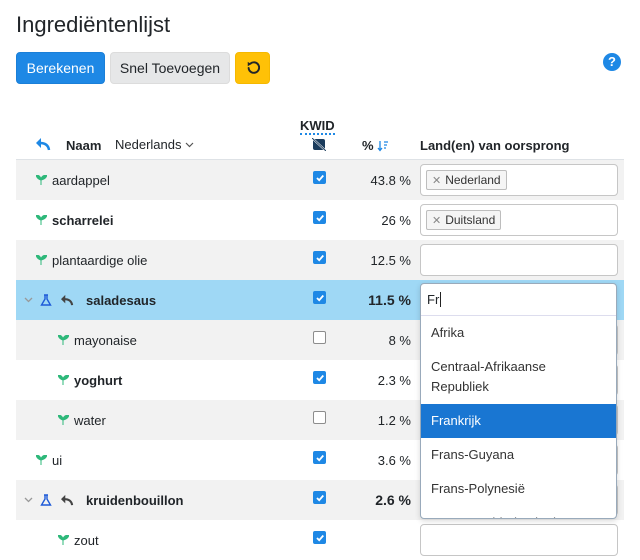 The width and height of the screenshot is (640, 560). Describe the element at coordinates (320, 159) in the screenshot. I see `header-divider` at that location.